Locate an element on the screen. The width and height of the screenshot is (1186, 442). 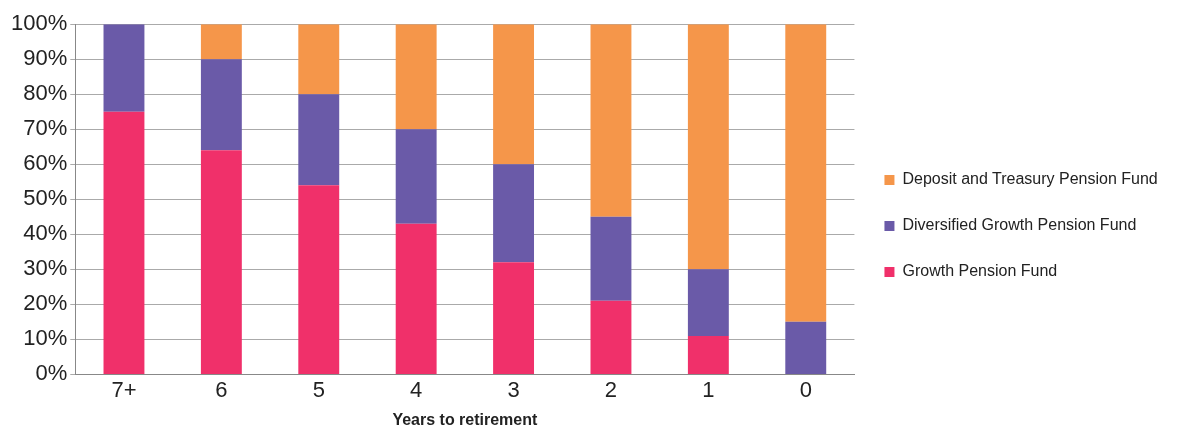
y-tick-label: 10% is located at coordinates (45, 338).